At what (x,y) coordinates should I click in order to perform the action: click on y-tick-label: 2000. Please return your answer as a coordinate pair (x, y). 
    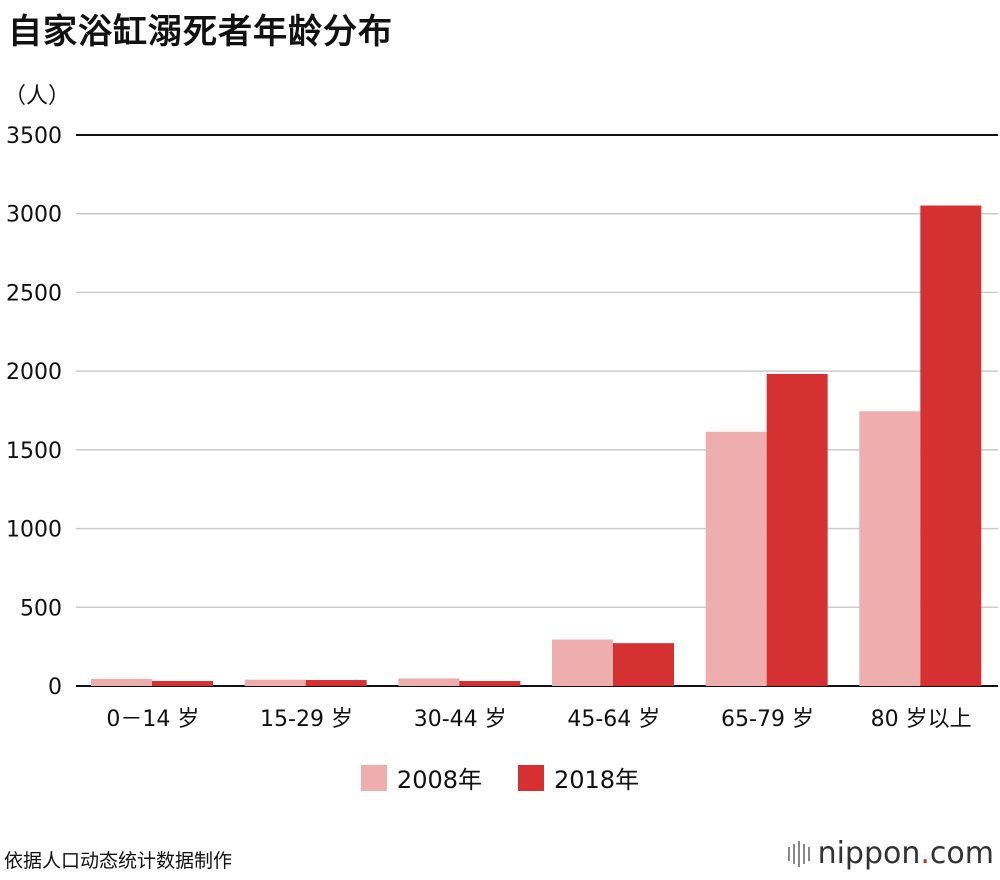
    Looking at the image, I should click on (34, 372).